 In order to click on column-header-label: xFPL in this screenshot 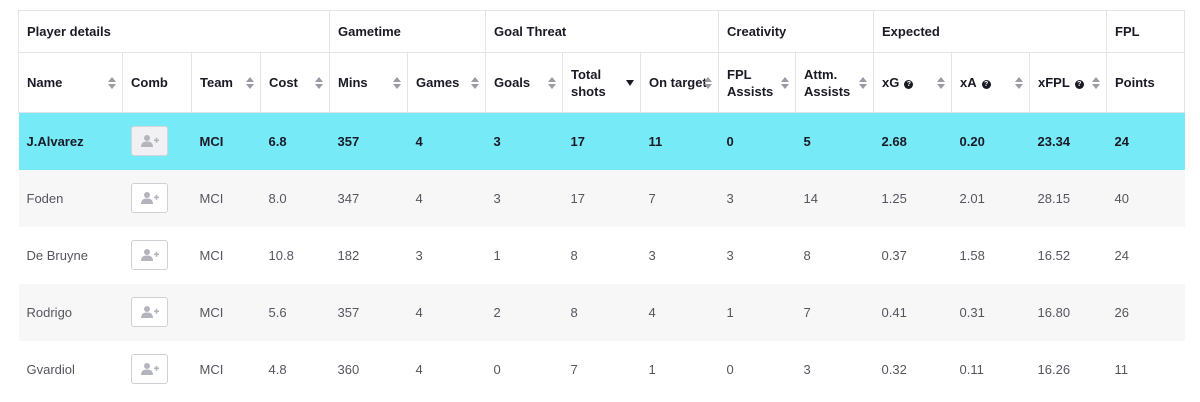, I will do `click(1054, 82)`.